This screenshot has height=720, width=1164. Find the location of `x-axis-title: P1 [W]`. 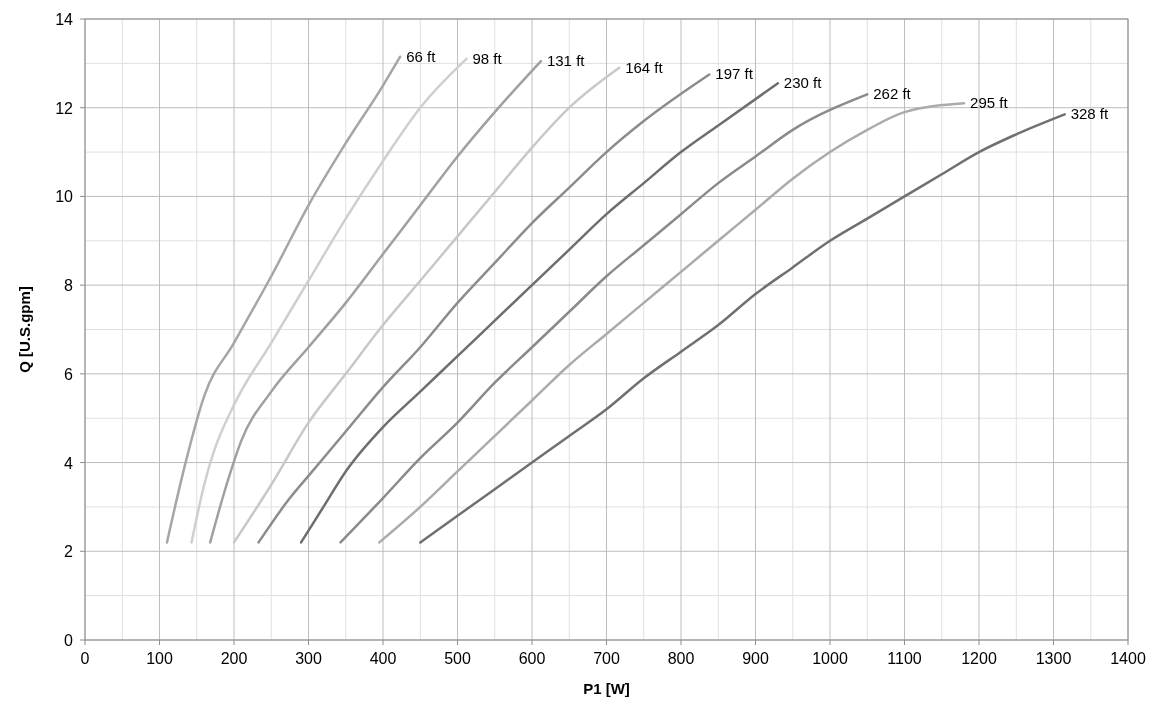

x-axis-title: P1 [W] is located at coordinates (606, 688).